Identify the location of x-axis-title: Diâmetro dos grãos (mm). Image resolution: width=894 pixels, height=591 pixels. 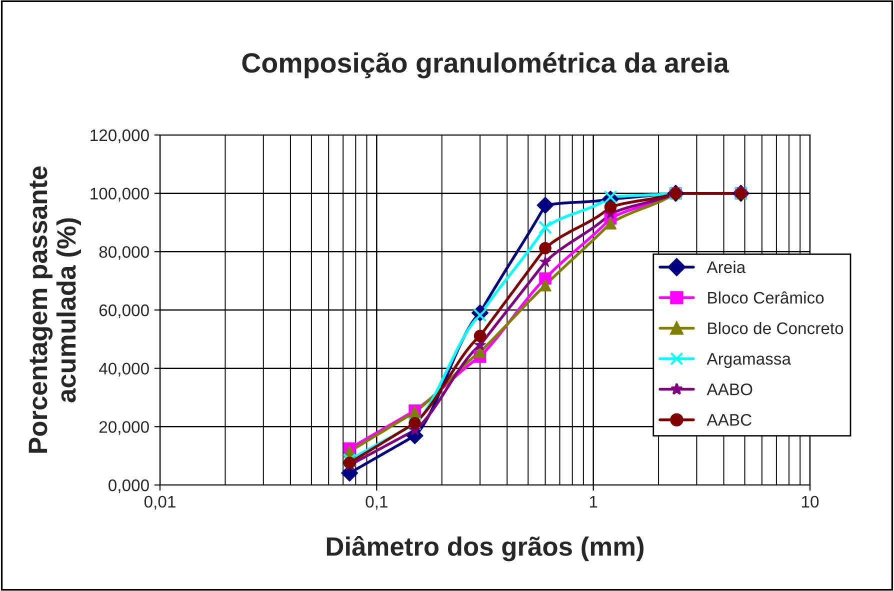
(485, 549).